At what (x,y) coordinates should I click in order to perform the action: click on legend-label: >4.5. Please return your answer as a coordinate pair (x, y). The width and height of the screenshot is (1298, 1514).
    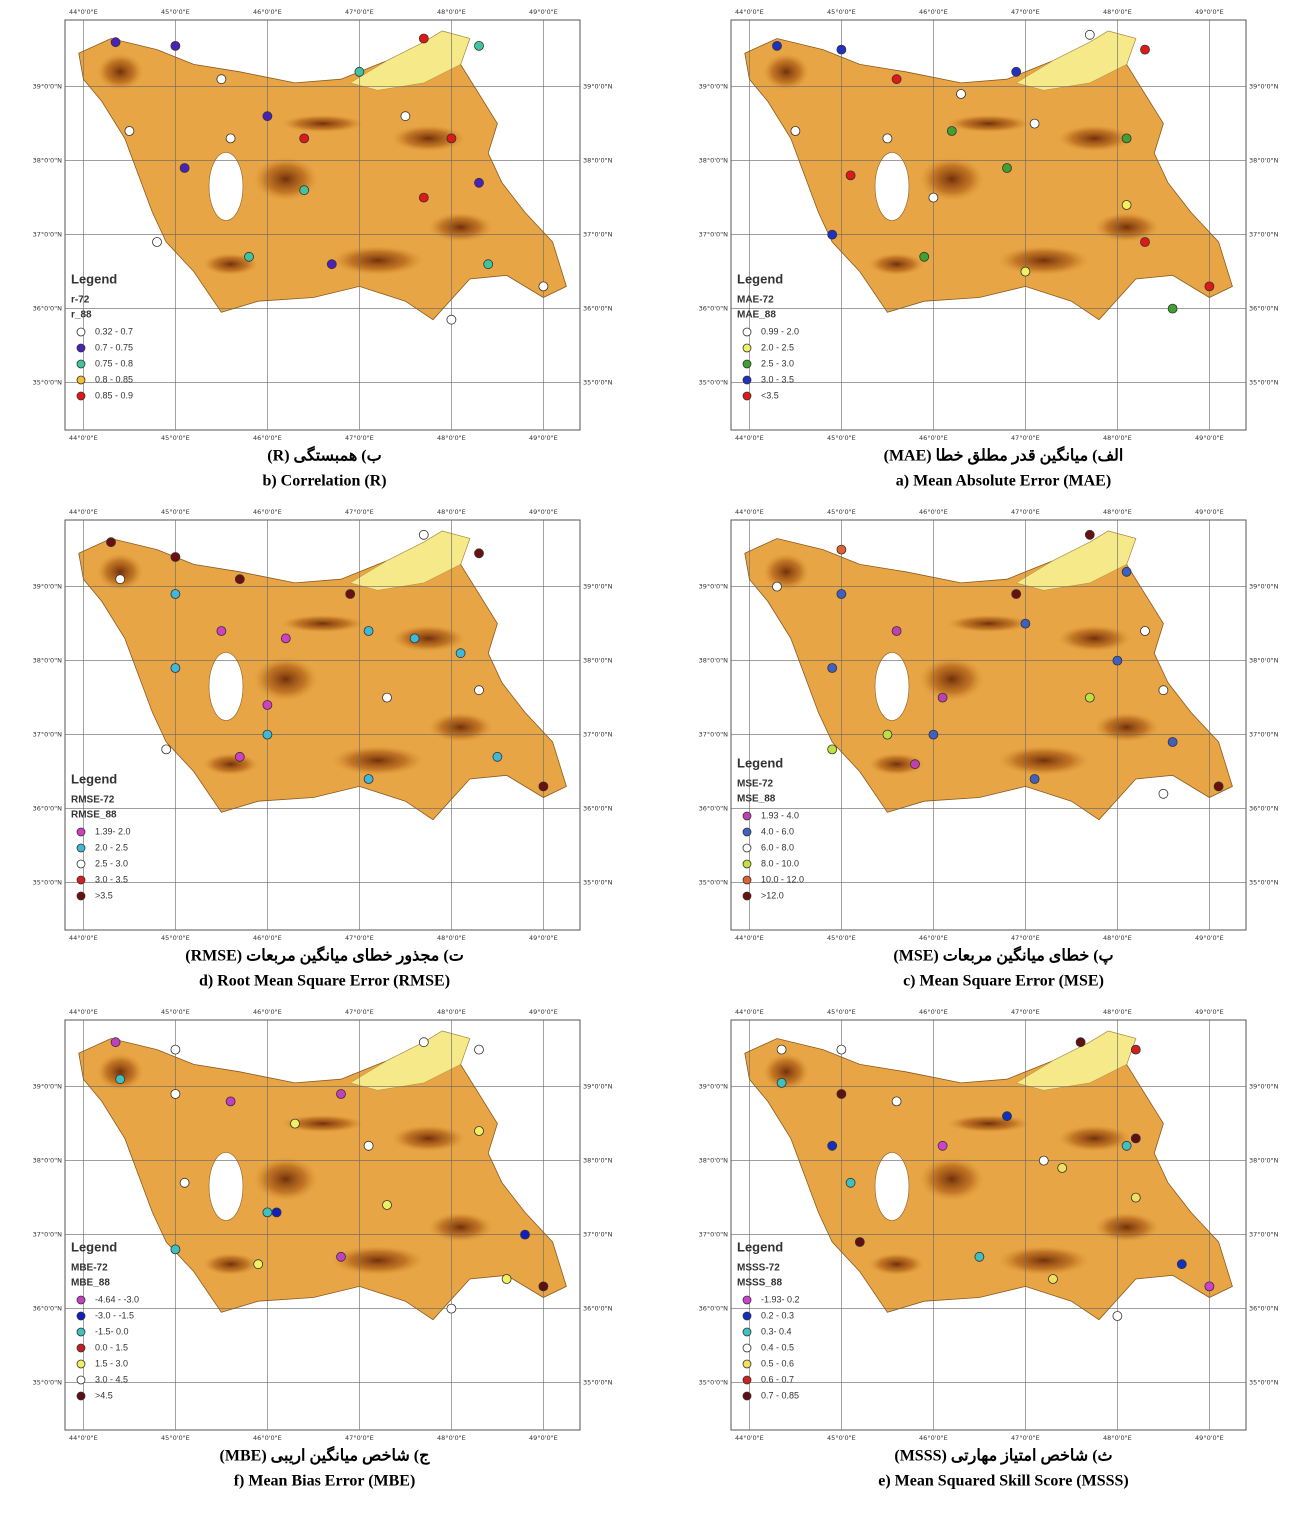
    Looking at the image, I should click on (104, 1395).